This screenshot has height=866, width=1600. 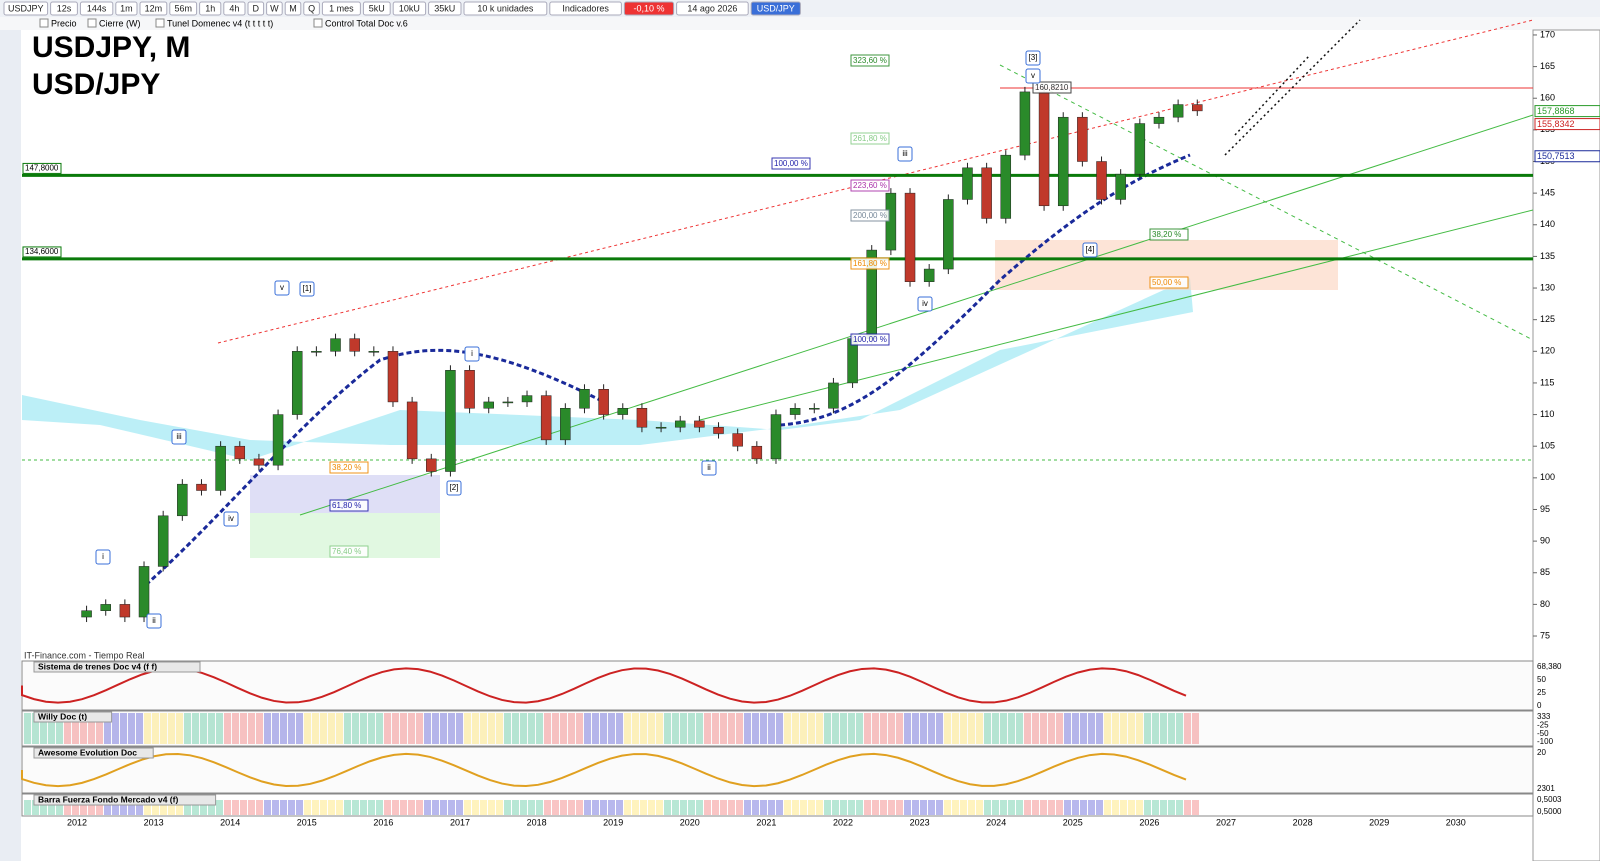 I want to click on indicator-label: Precio, so click(x=64, y=23).